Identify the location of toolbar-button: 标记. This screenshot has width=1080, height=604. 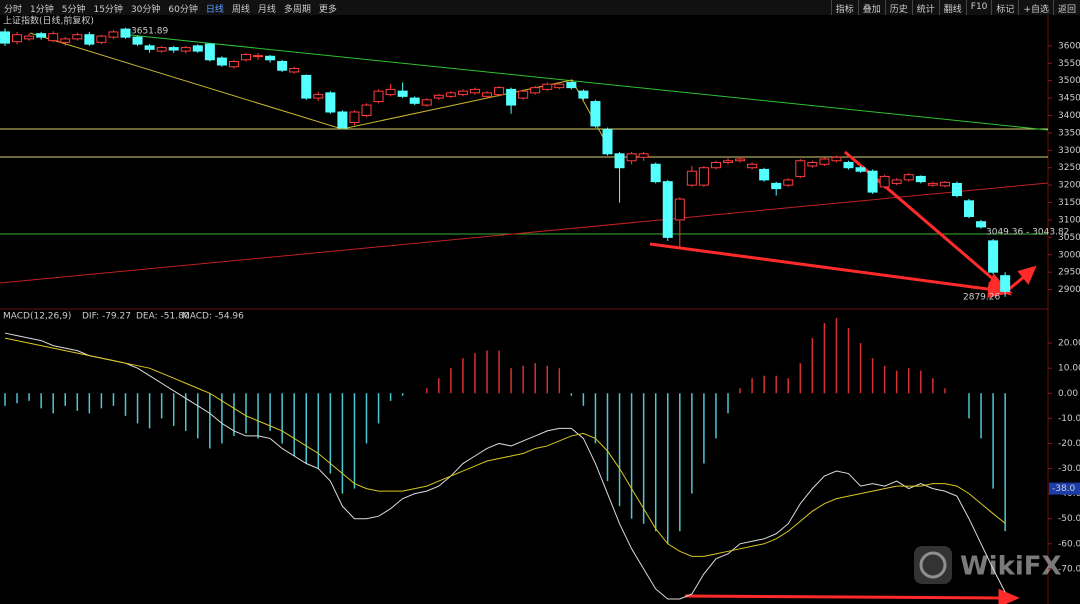
(1004, 7).